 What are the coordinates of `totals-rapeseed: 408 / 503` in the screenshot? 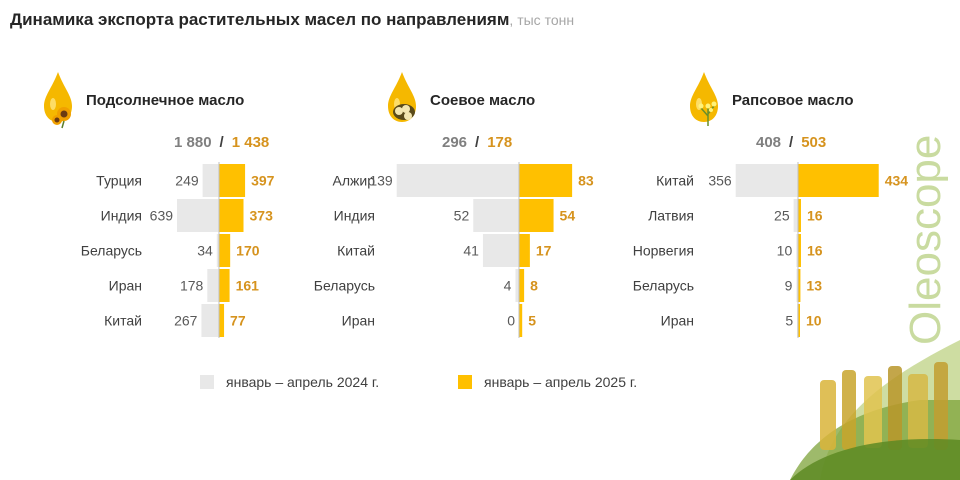 It's located at (791, 142).